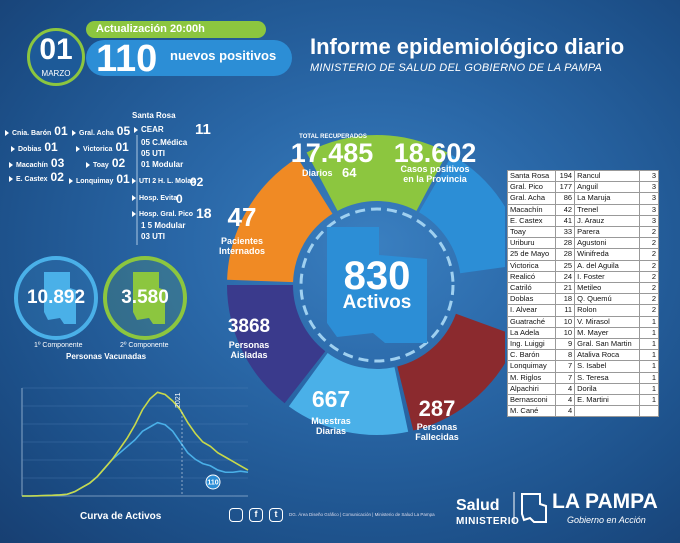 The image size is (680, 543). I want to click on pico-line: 1 5 Modular, so click(163, 225).